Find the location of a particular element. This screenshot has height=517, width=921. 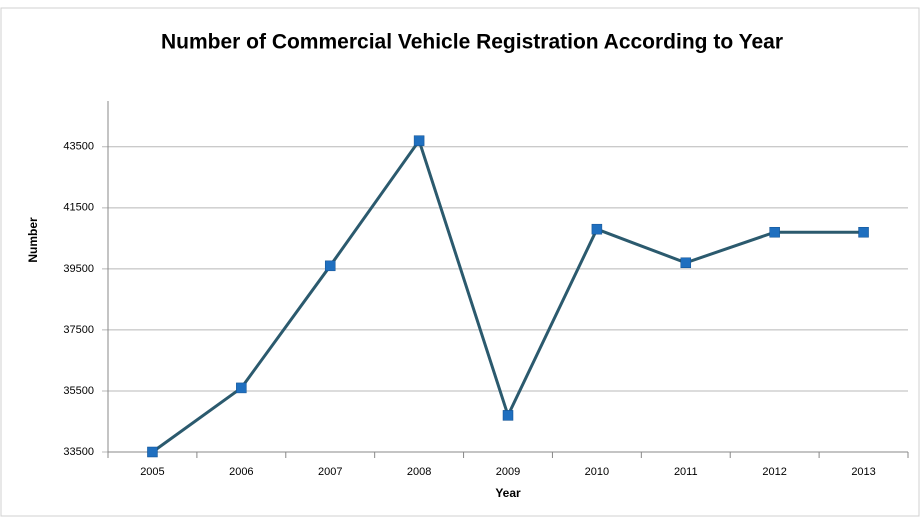

x-tick-label: 2007 is located at coordinates (330, 472).